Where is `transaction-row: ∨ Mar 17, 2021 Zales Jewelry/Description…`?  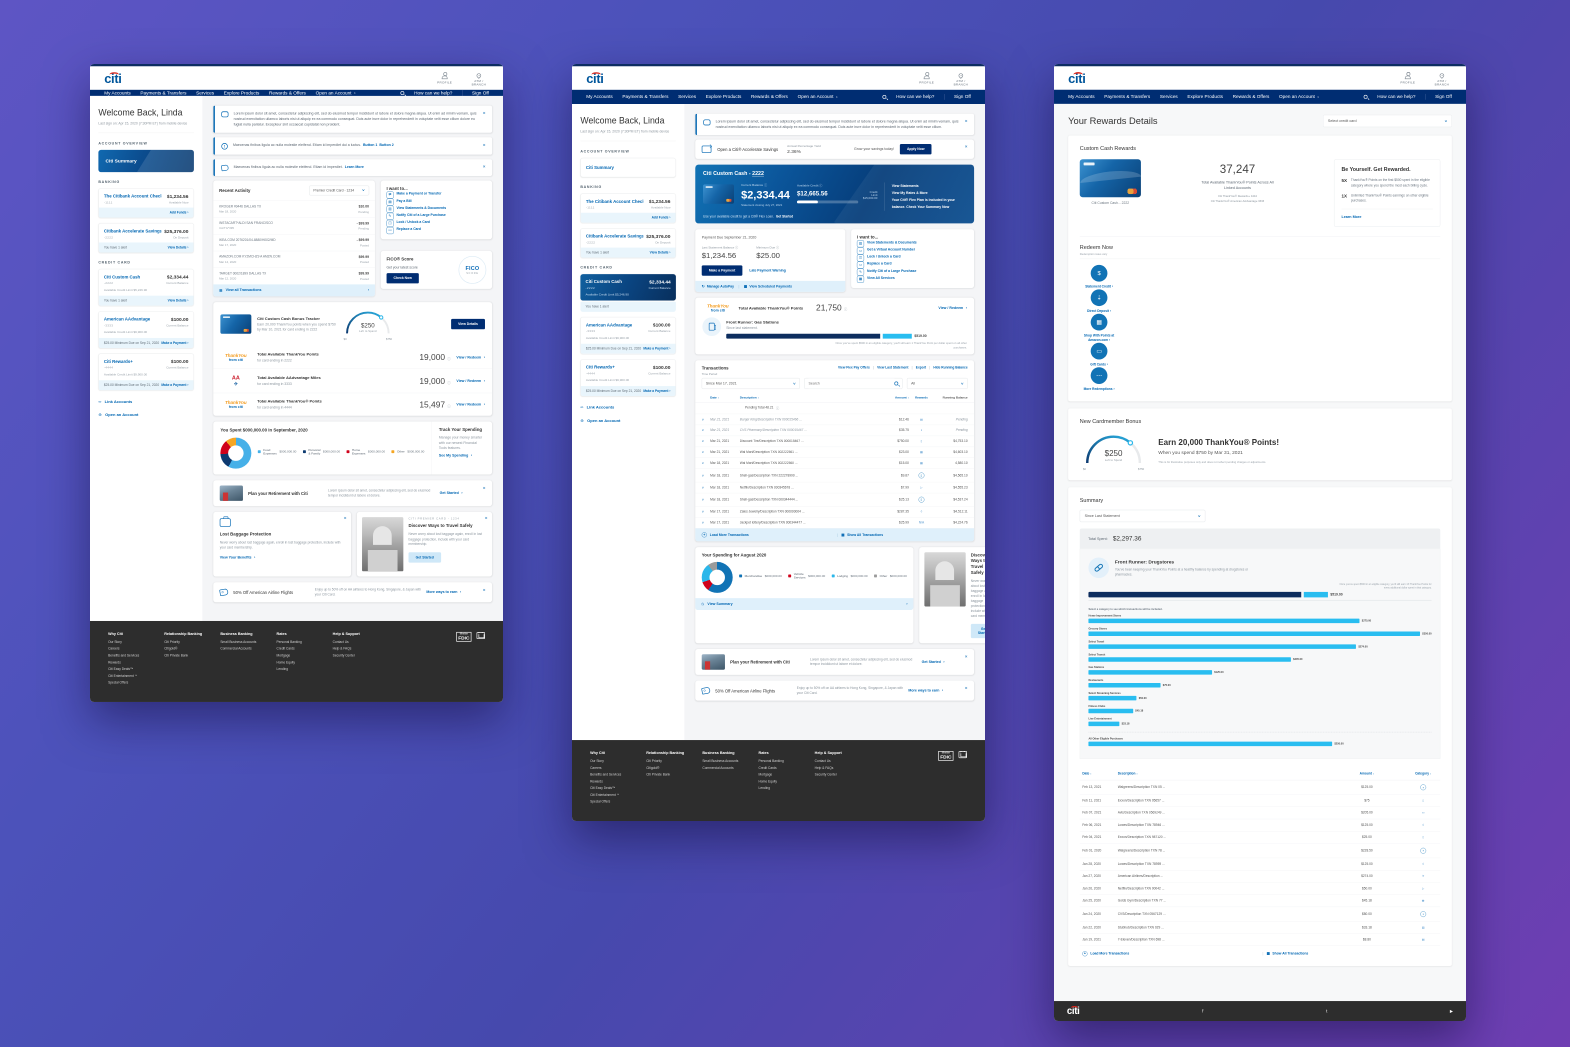 transaction-row: ∨ Mar 17, 2021 Zales Jewelry/Description… is located at coordinates (835, 512).